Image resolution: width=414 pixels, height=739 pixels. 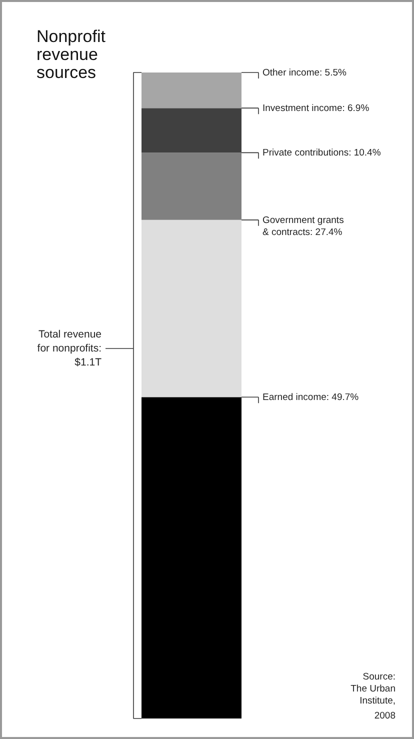 What do you see at coordinates (71, 54) in the screenshot?
I see `chart-title: Nonprofit revenue sources` at bounding box center [71, 54].